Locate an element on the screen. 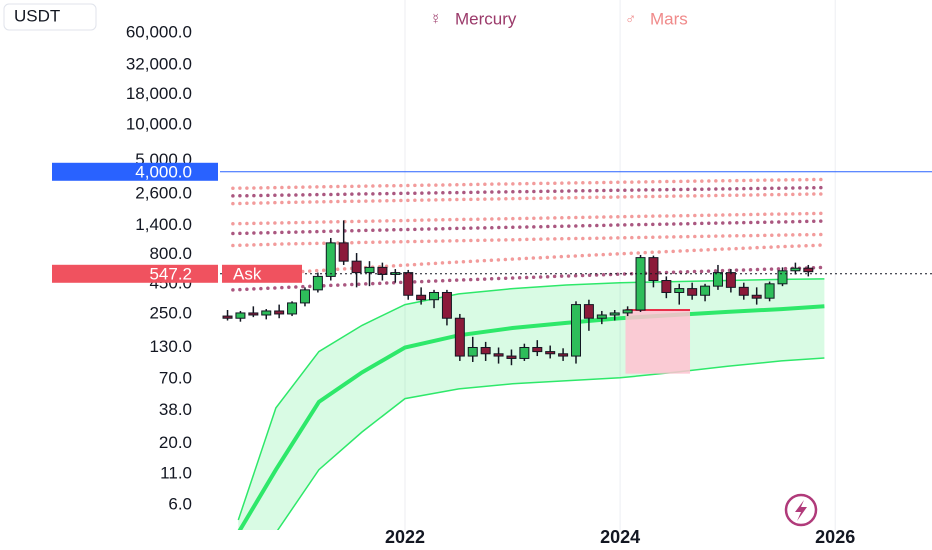  currency-box: USDT is located at coordinates (50, 17).